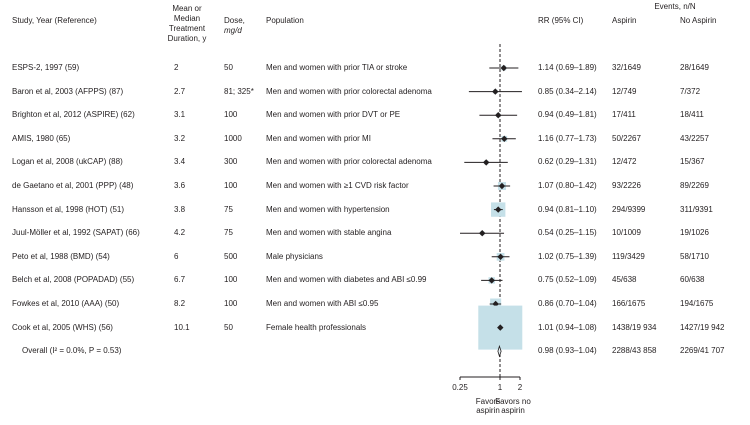 The image size is (750, 425). I want to click on aspirin-events-cell: 294/9399, so click(629, 209).